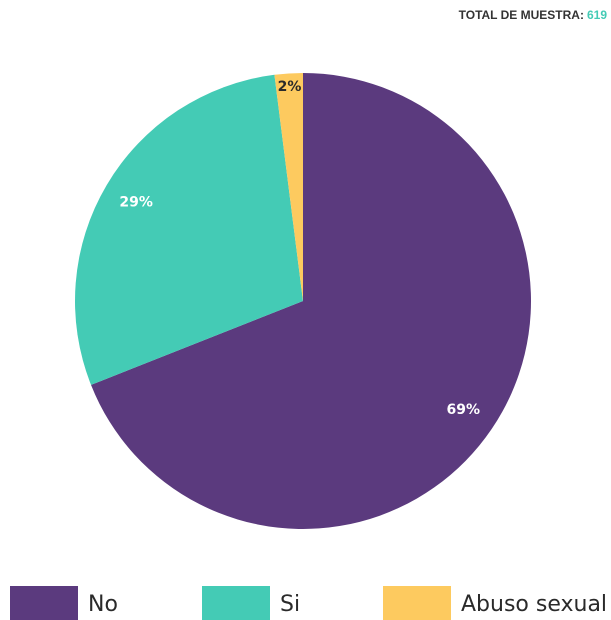 The height and width of the screenshot is (620, 611). I want to click on slice-label: 69%, so click(464, 410).